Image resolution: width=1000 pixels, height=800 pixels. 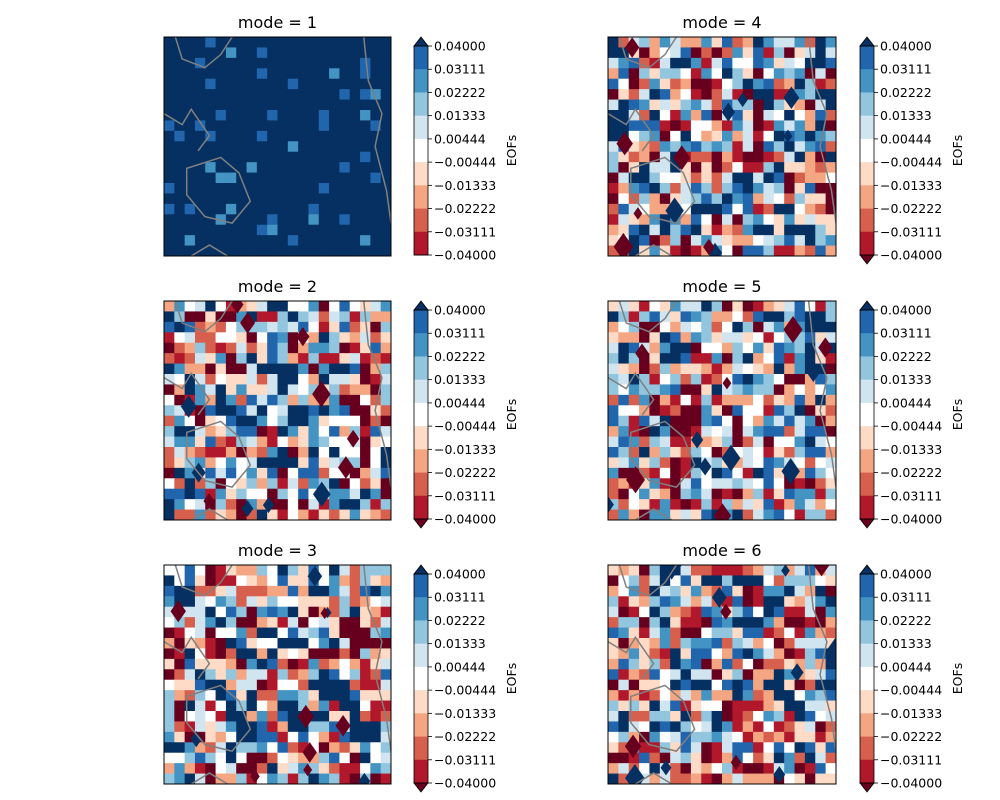 I want to click on colorbar-tick-label: 0.00444, so click(x=906, y=666).